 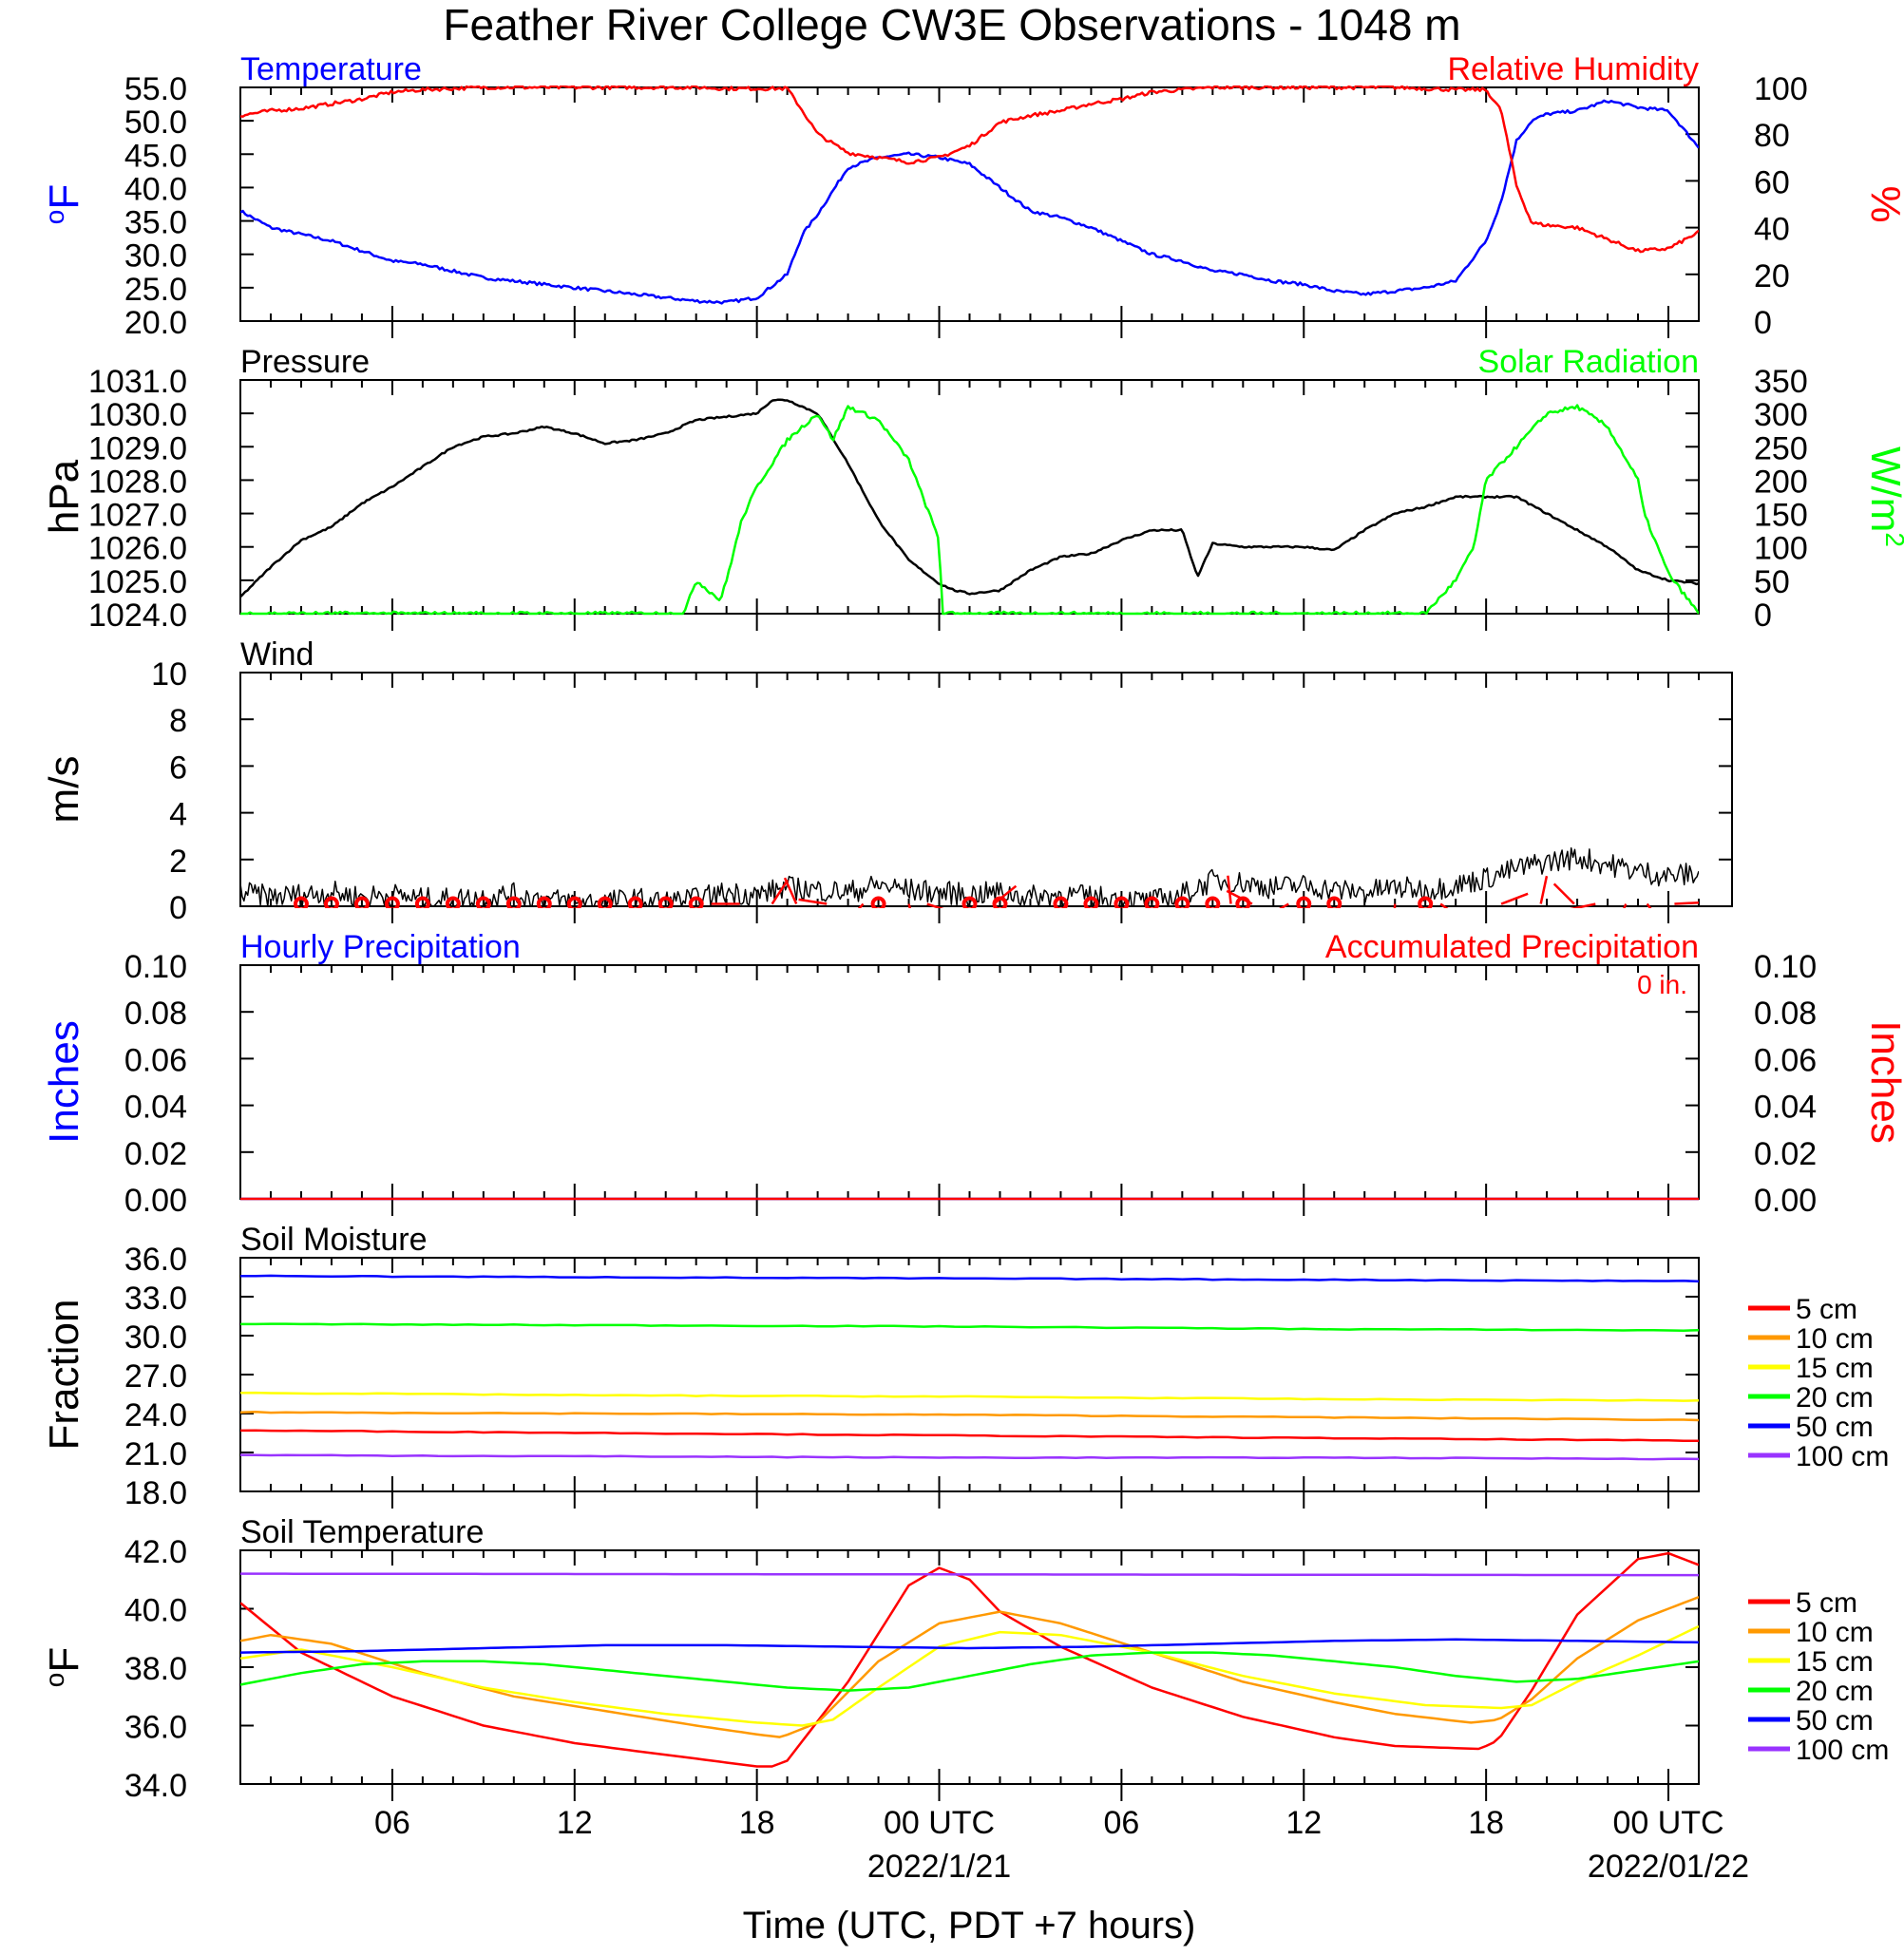 What do you see at coordinates (155, 1060) in the screenshot?
I see `y-tick-label-left: 0.06` at bounding box center [155, 1060].